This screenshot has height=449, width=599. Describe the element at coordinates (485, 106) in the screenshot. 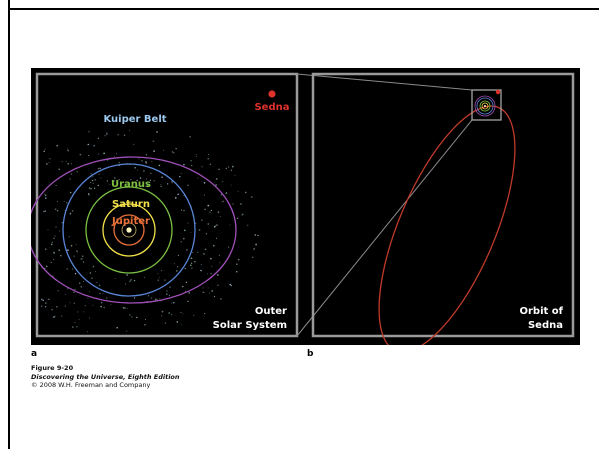

I see `mini-neptune-orbit` at that location.